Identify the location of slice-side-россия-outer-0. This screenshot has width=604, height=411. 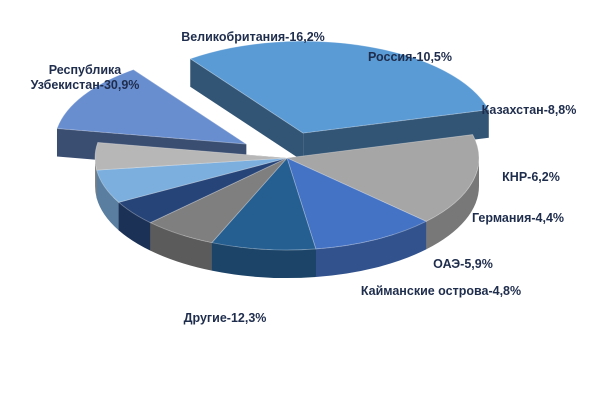
(371, 249).